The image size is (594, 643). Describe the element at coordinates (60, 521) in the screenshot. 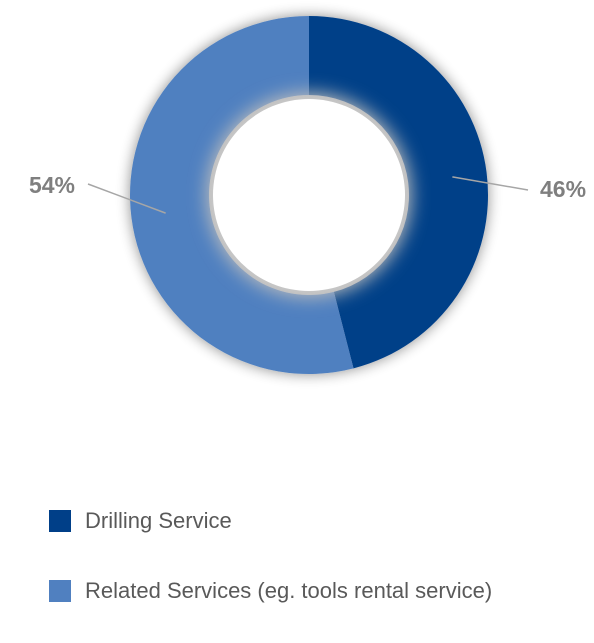

I see `legend-swatch-drilling-service` at that location.